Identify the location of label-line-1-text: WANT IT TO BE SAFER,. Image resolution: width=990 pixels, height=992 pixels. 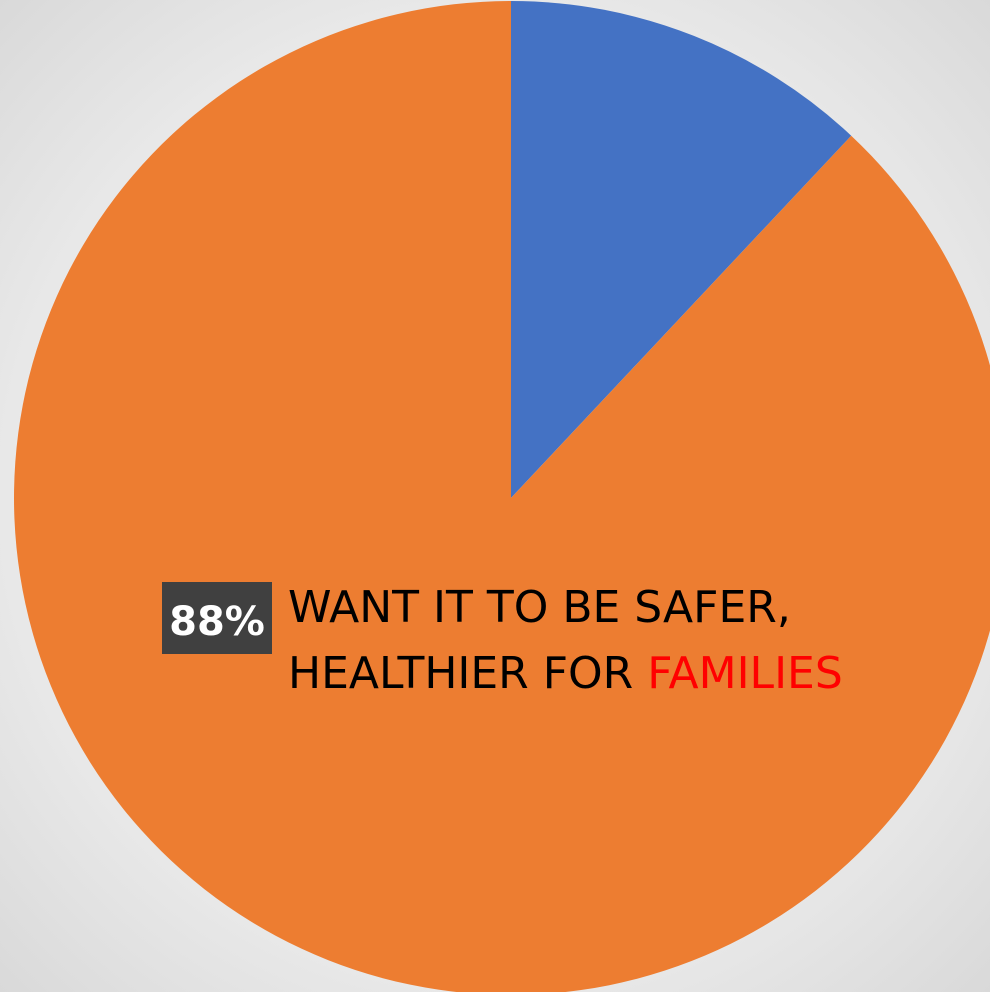
(539, 607).